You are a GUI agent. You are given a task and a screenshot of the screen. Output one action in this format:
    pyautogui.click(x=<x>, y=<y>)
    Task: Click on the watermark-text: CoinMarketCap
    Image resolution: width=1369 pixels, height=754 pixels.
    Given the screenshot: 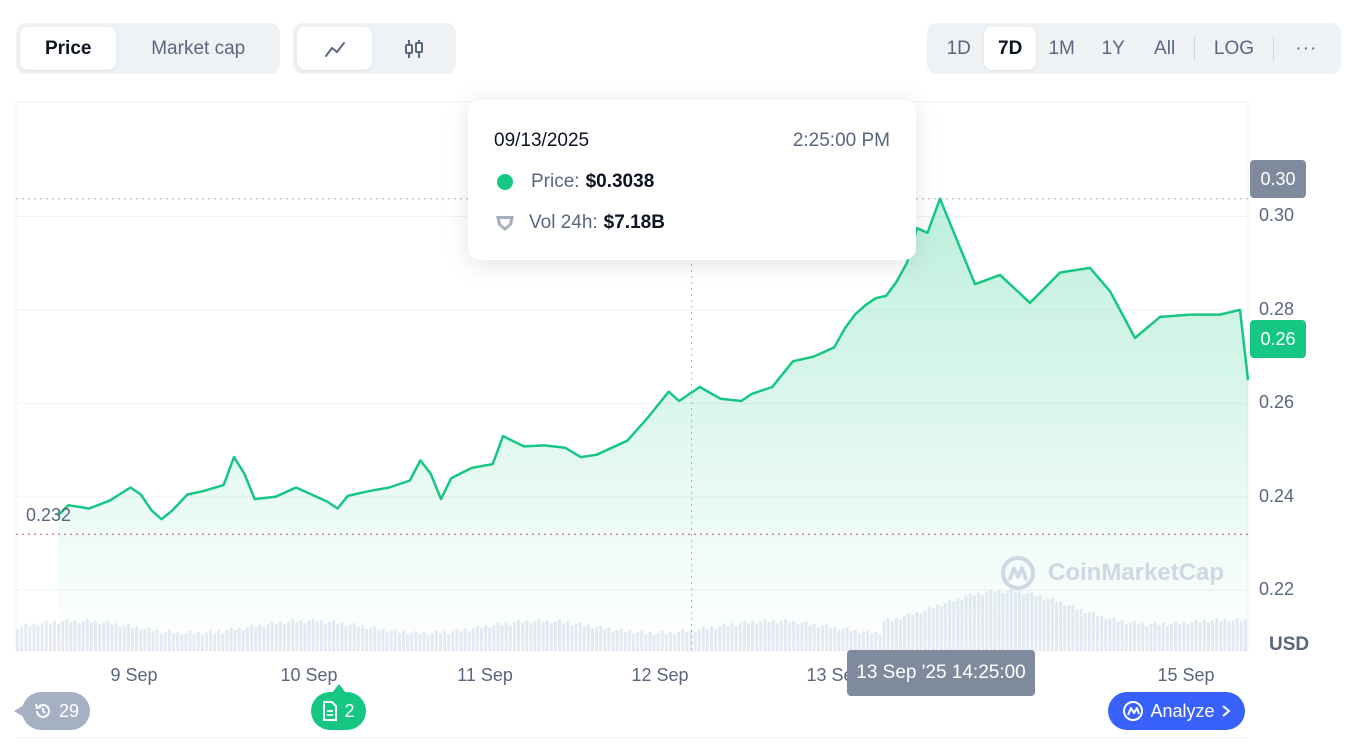 What is the action you would take?
    pyautogui.click(x=1136, y=572)
    